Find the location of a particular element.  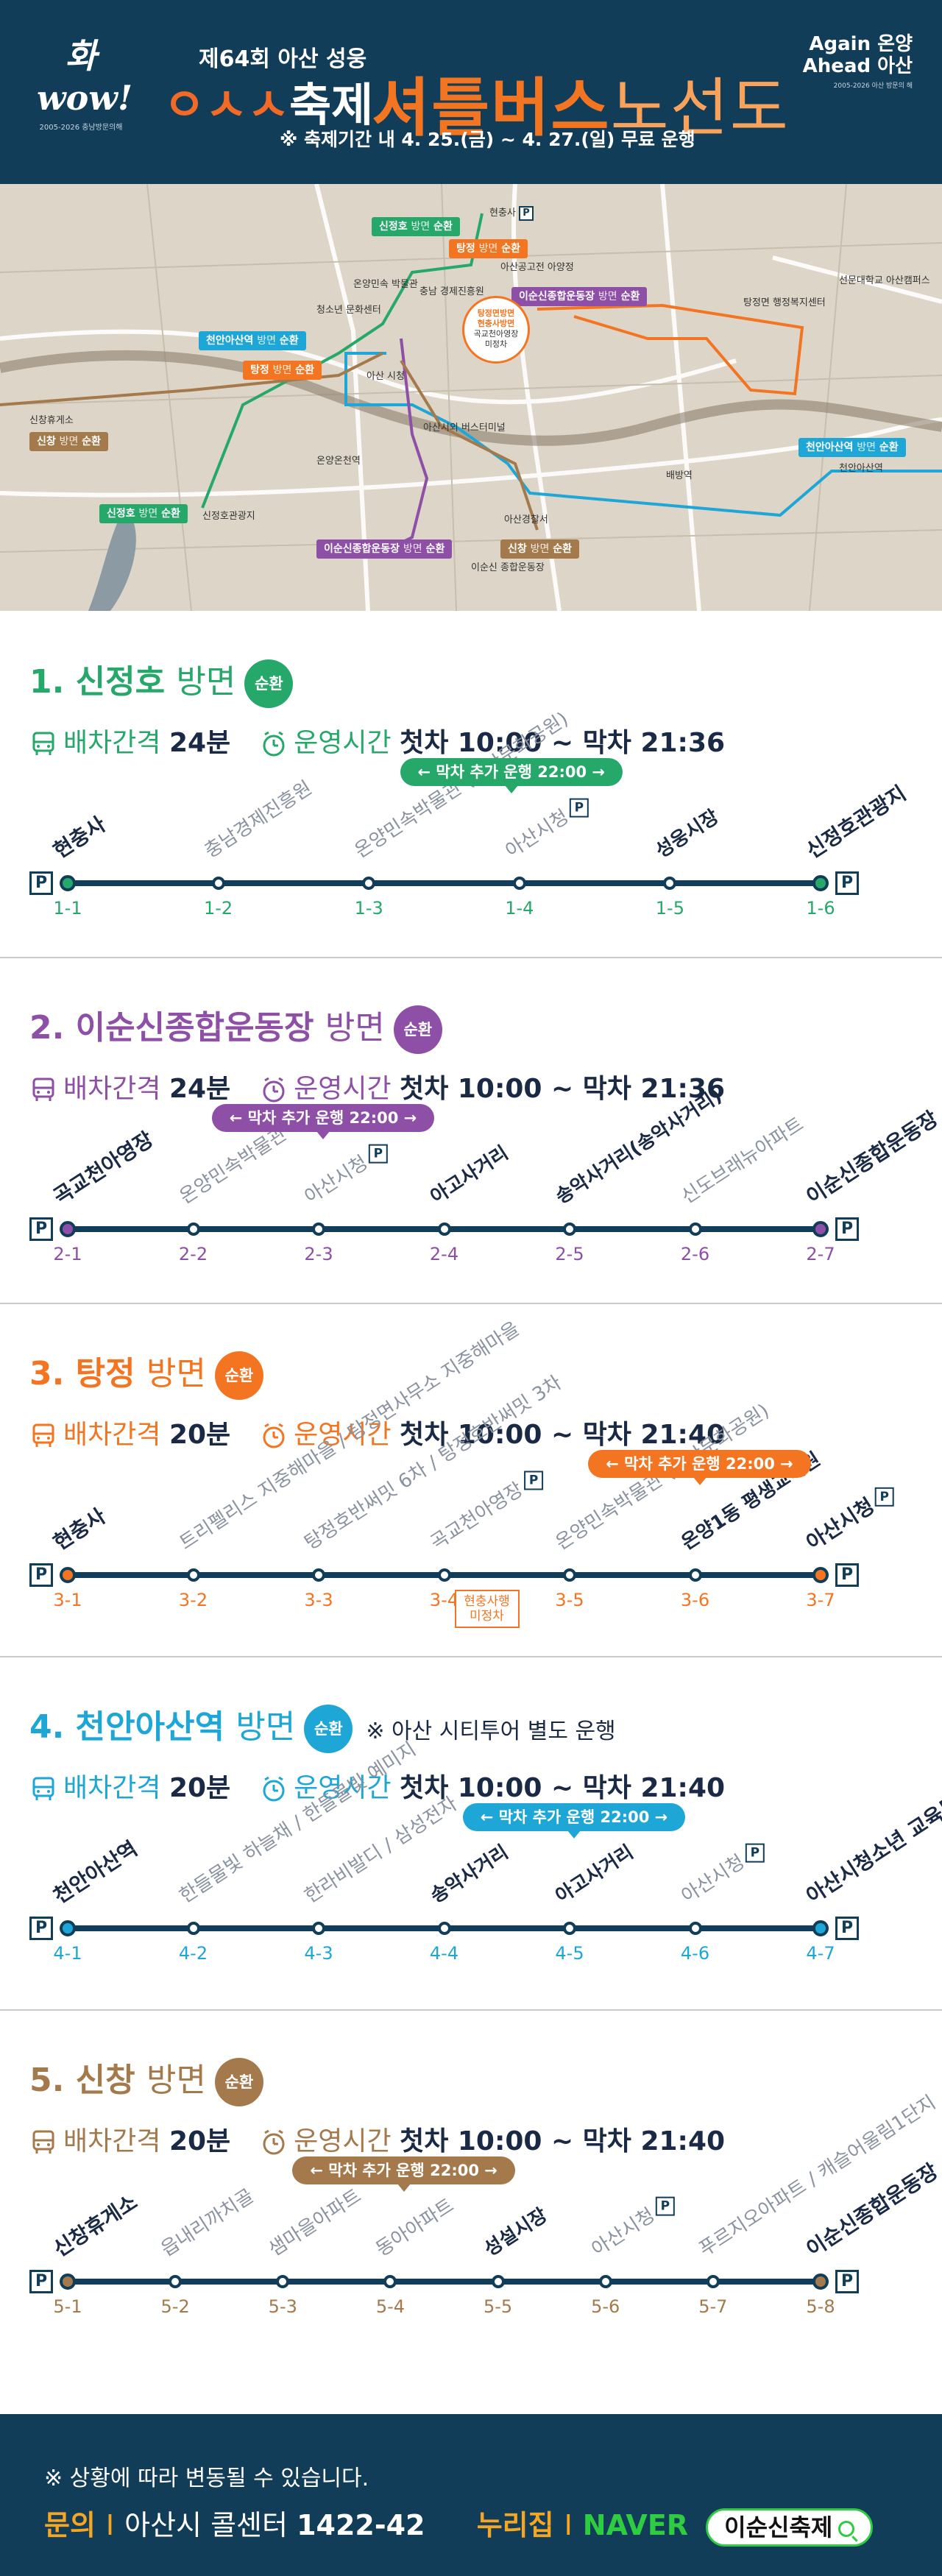

route-title: 1. 신정호 방면 순환 is located at coordinates (161, 681).